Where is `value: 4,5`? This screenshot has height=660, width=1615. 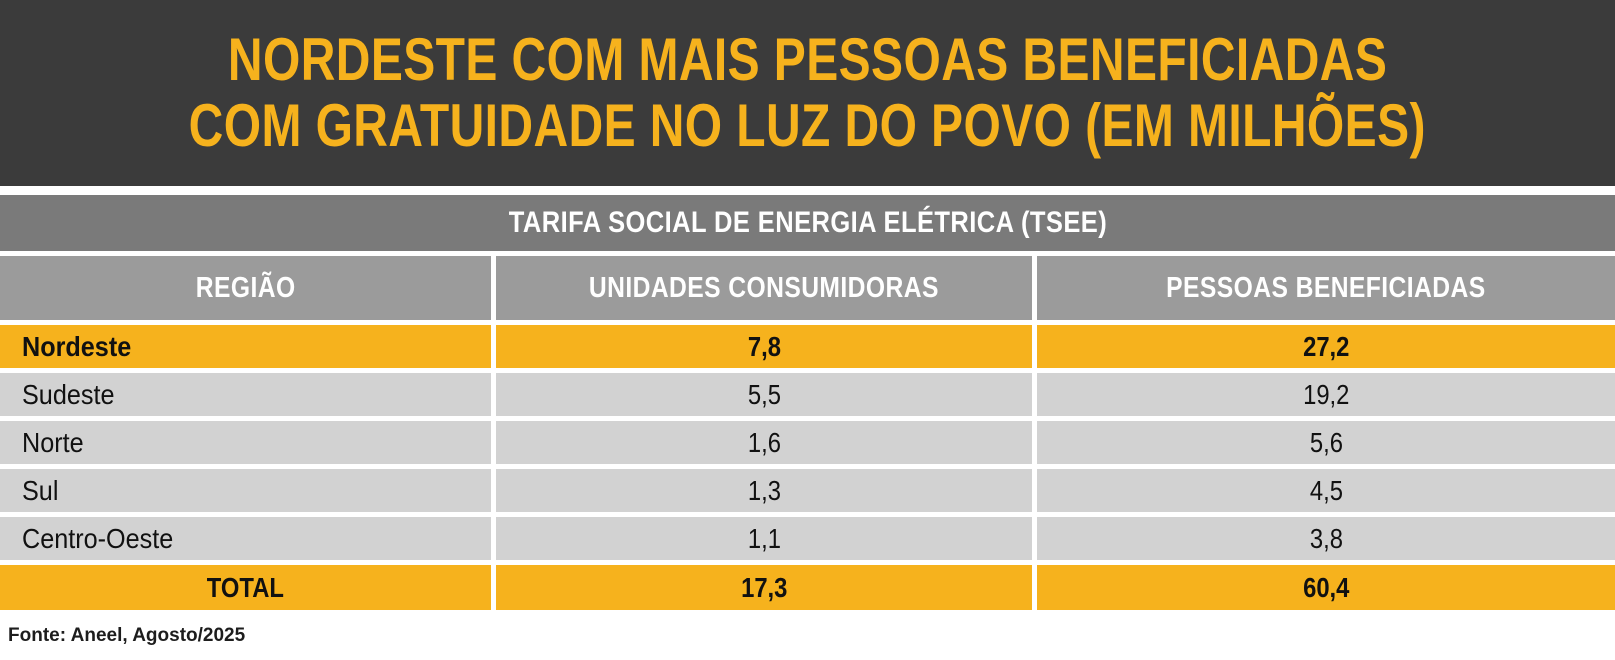
value: 4,5 is located at coordinates (1326, 490).